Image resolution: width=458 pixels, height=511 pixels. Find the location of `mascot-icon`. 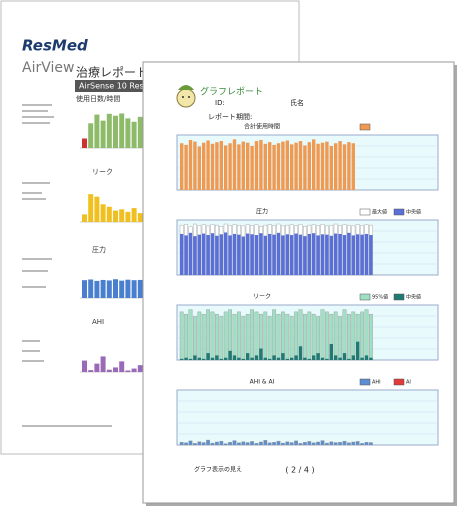

mascot-icon is located at coordinates (186, 96).